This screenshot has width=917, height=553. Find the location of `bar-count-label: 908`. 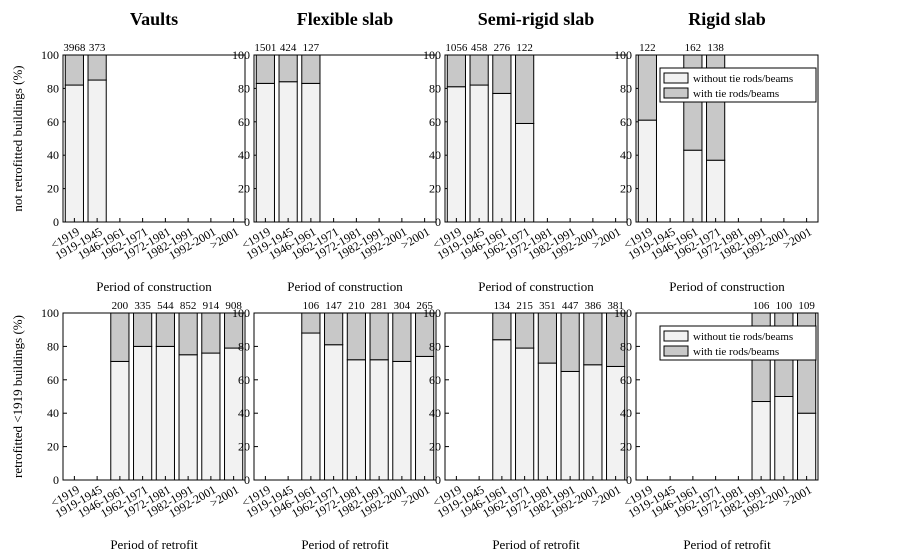

bar-count-label: 908 is located at coordinates (233, 306).